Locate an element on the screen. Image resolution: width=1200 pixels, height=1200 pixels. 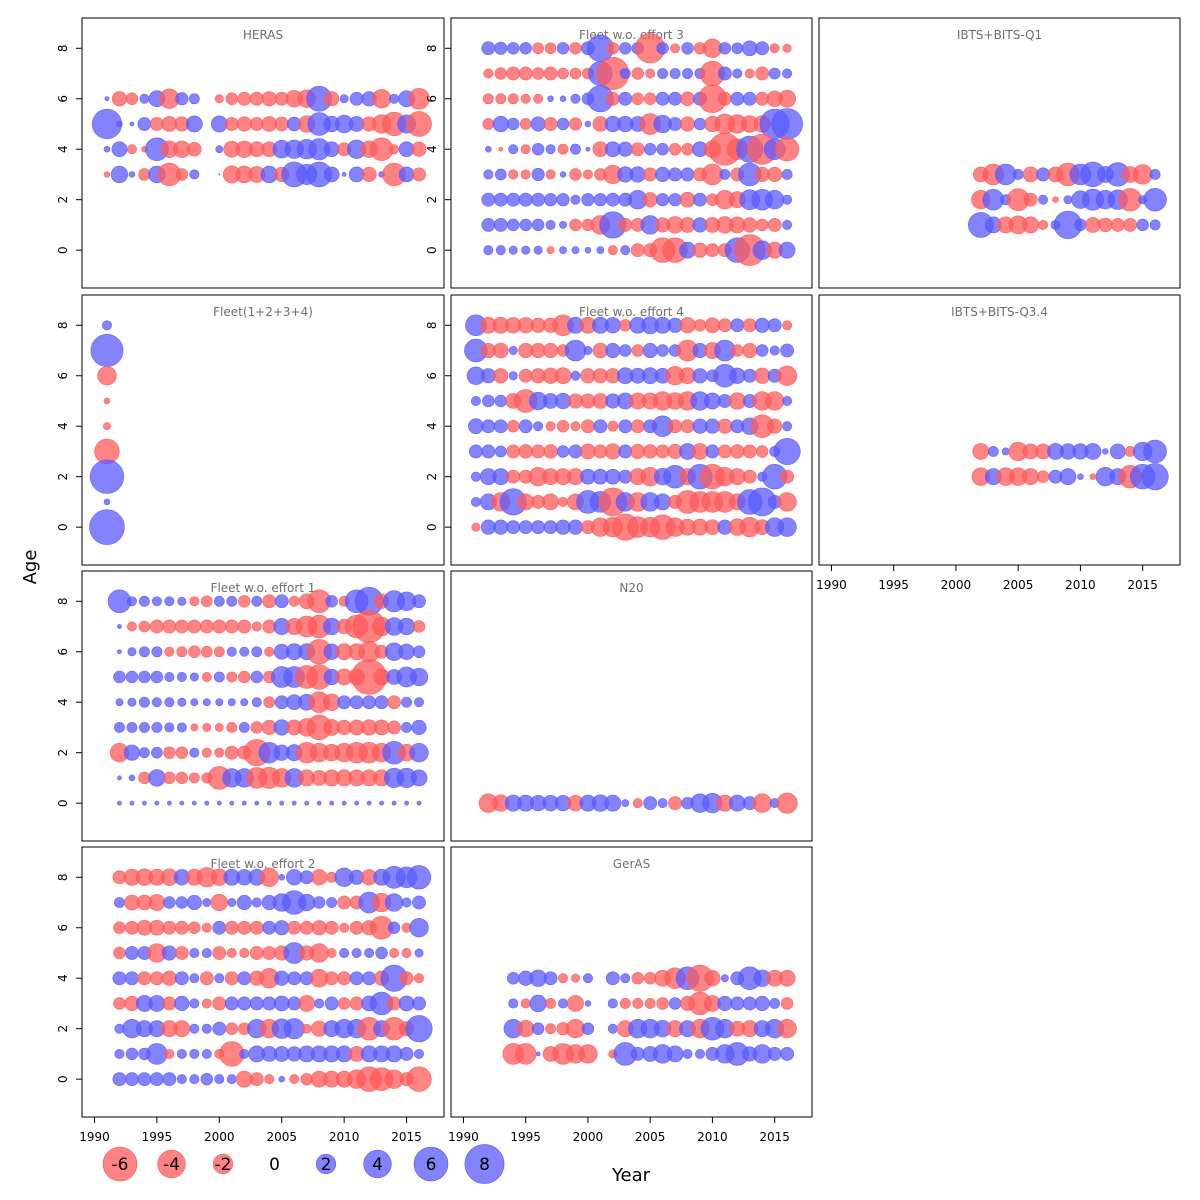
x-tick-label: 1990 is located at coordinates (831, 585).